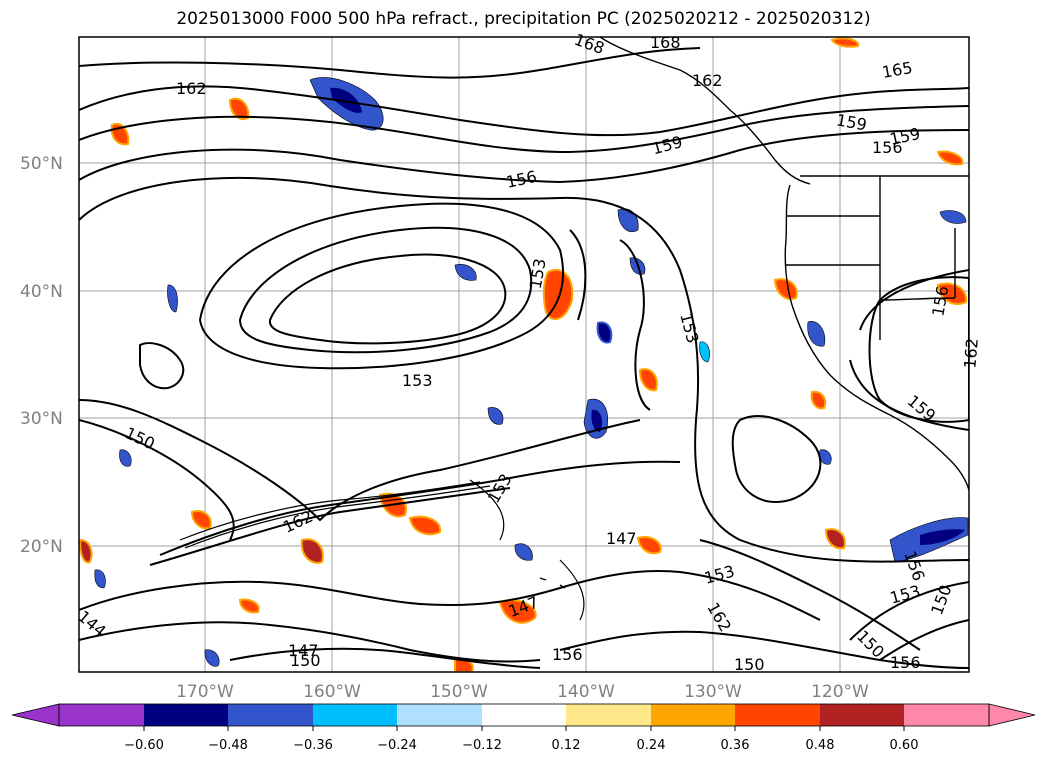 The width and height of the screenshot is (1047, 765). Describe the element at coordinates (552, 583) in the screenshot. I see `coastline-hawaii` at that location.